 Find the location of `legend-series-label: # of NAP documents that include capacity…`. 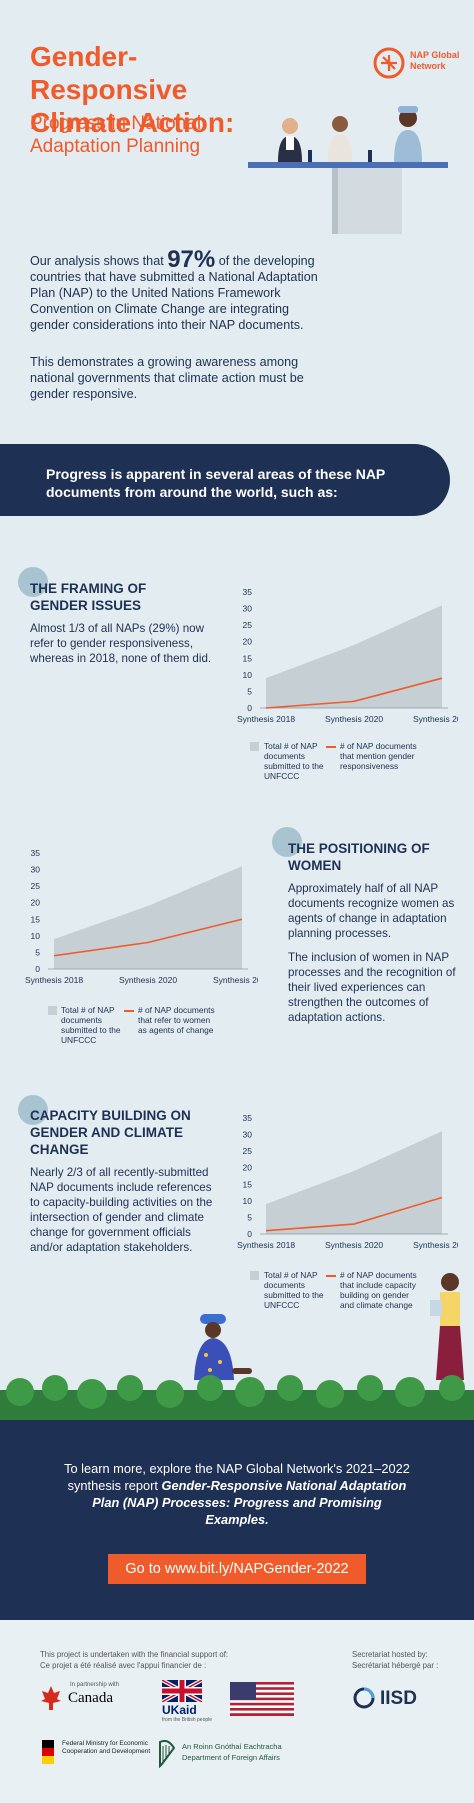

legend-series-label: # of NAP documents that include capacity… is located at coordinates (378, 1290).